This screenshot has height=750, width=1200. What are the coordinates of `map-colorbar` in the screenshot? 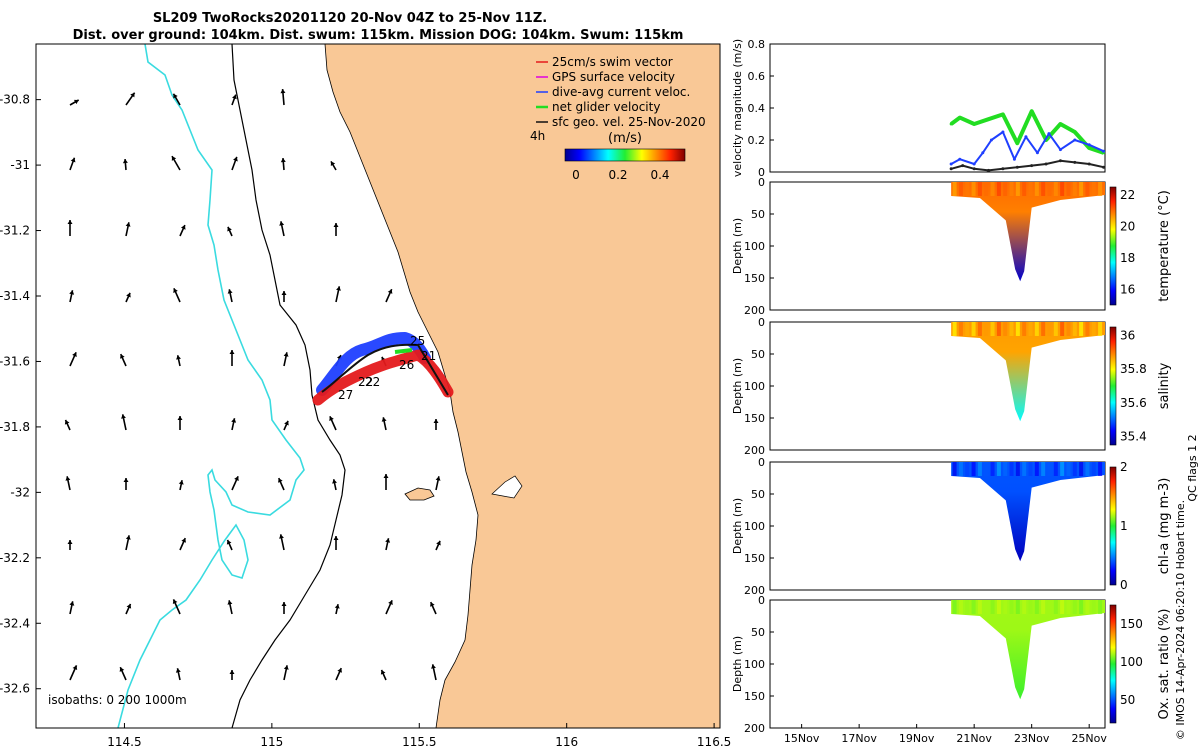 It's located at (625, 155).